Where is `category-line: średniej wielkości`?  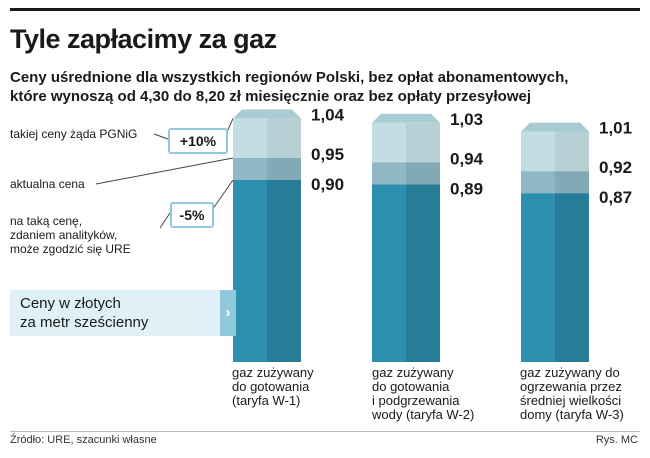
category-line: średniej wielkości is located at coordinates (571, 400).